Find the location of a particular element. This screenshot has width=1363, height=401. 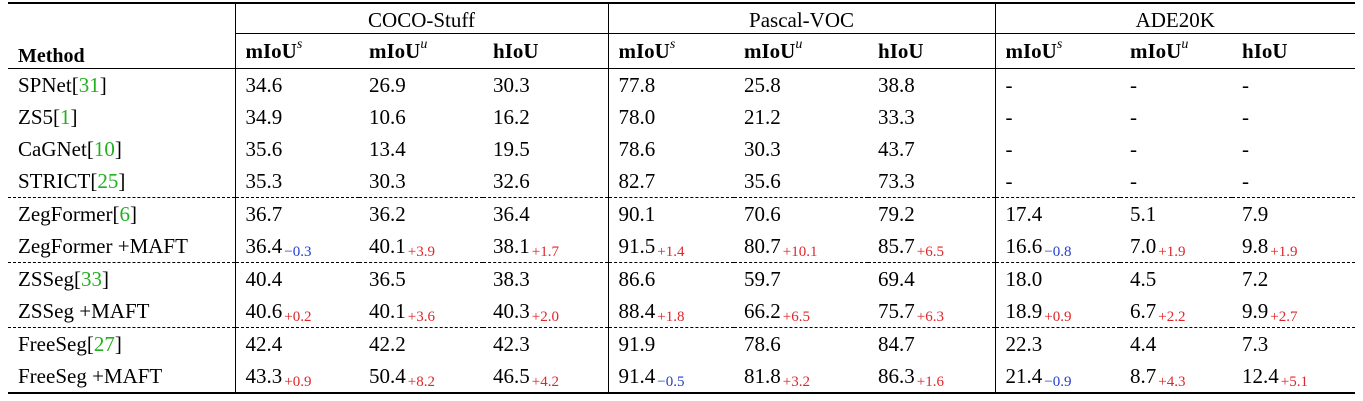

value-cell: 7.2 is located at coordinates (1294, 278).